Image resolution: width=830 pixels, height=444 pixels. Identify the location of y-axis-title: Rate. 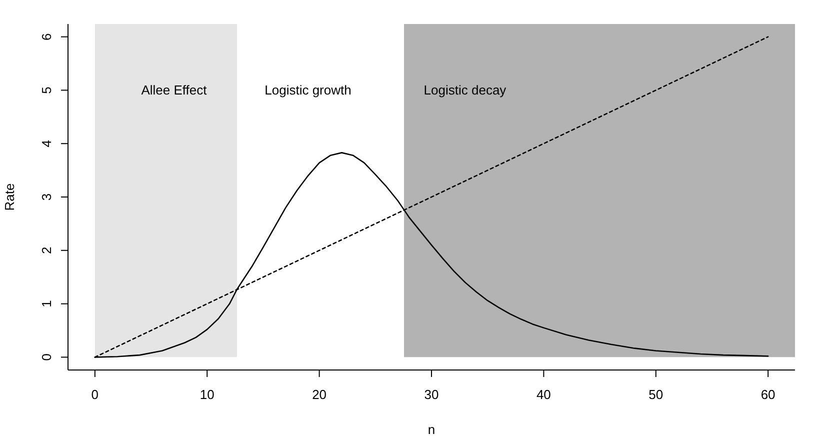
(9, 197).